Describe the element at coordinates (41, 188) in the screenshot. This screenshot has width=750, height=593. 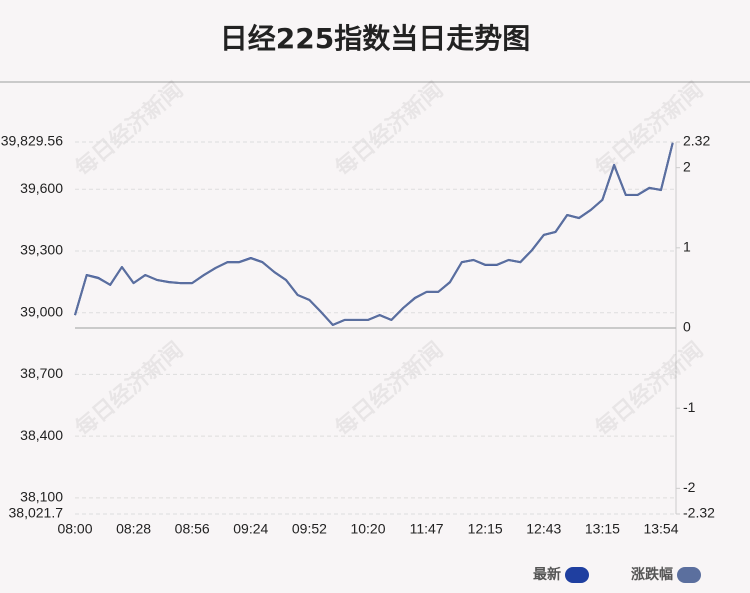
I see `y-tick-label: 39,600` at that location.